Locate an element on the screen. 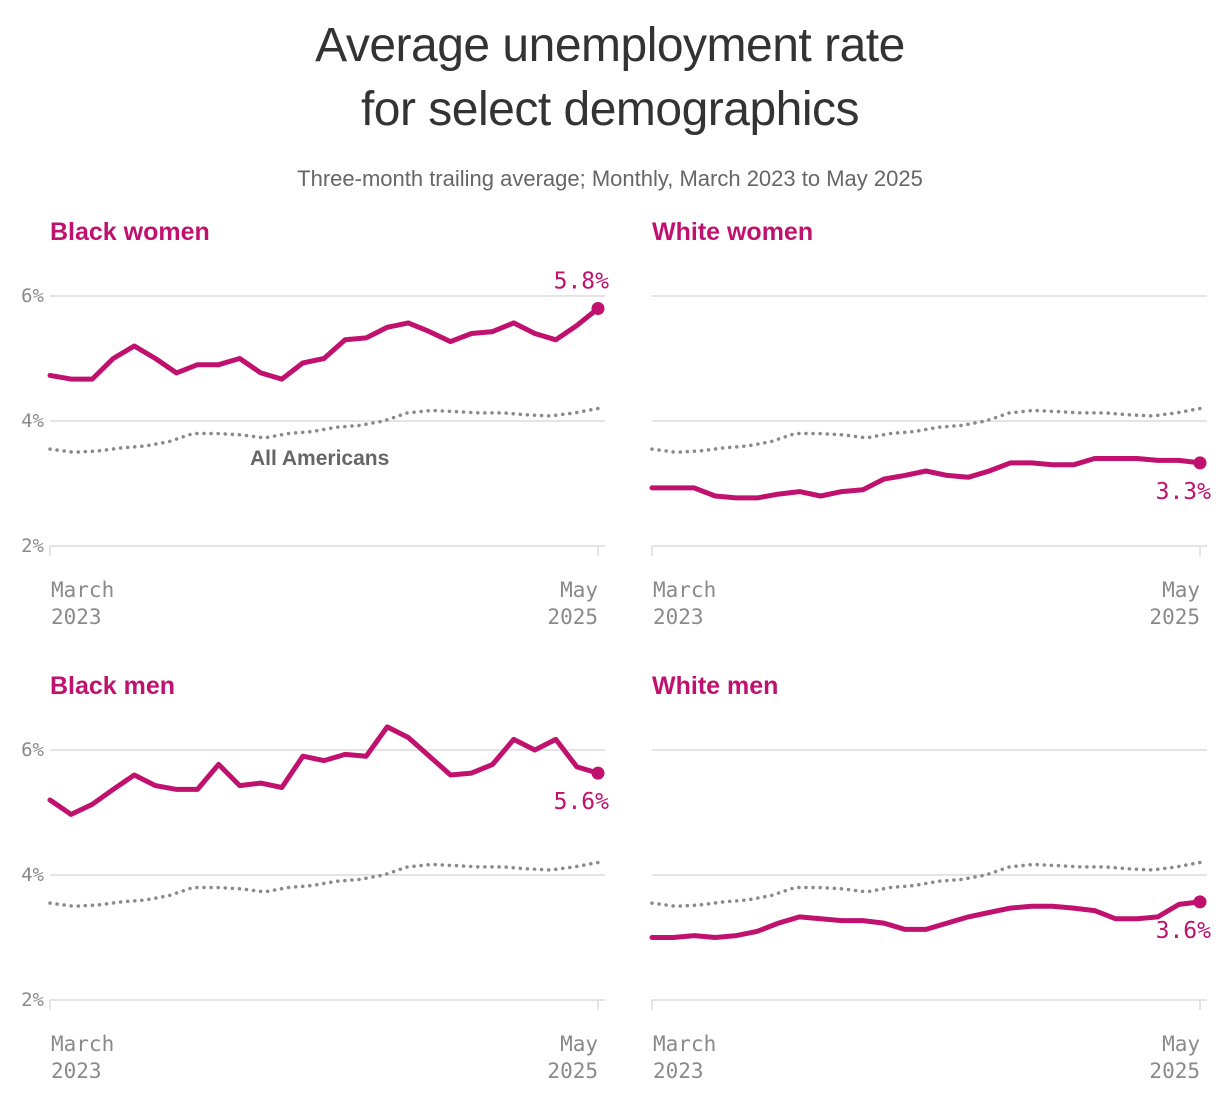  chart-title-line-2: for select demographics is located at coordinates (610, 109).